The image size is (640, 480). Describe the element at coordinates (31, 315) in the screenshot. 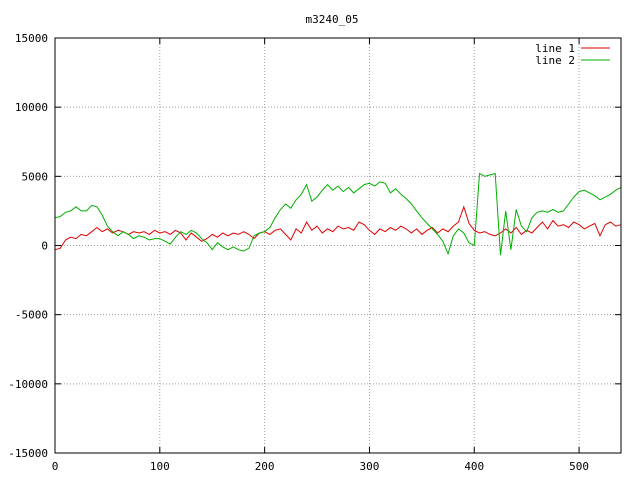

I see `y-tick-label: -5000` at that location.